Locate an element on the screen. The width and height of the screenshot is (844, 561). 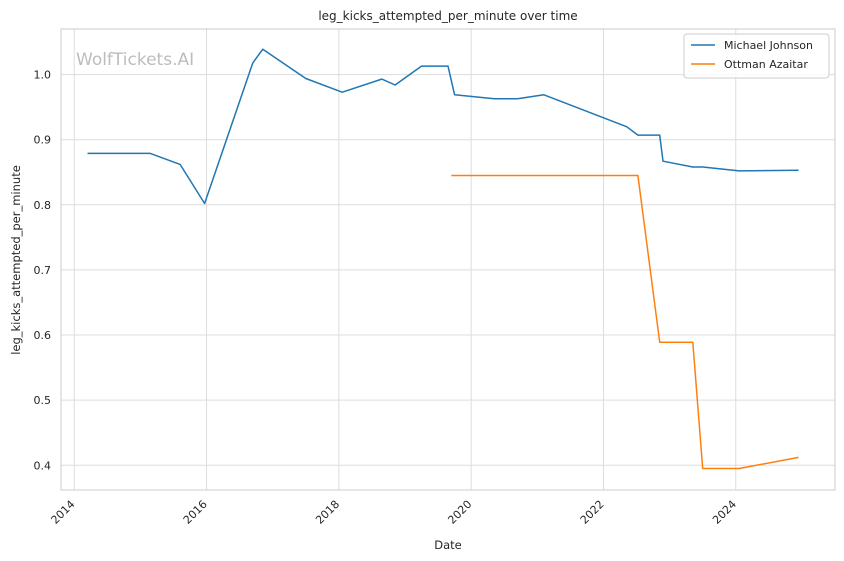
y-tick-label: 0.9 is located at coordinates (43, 140).